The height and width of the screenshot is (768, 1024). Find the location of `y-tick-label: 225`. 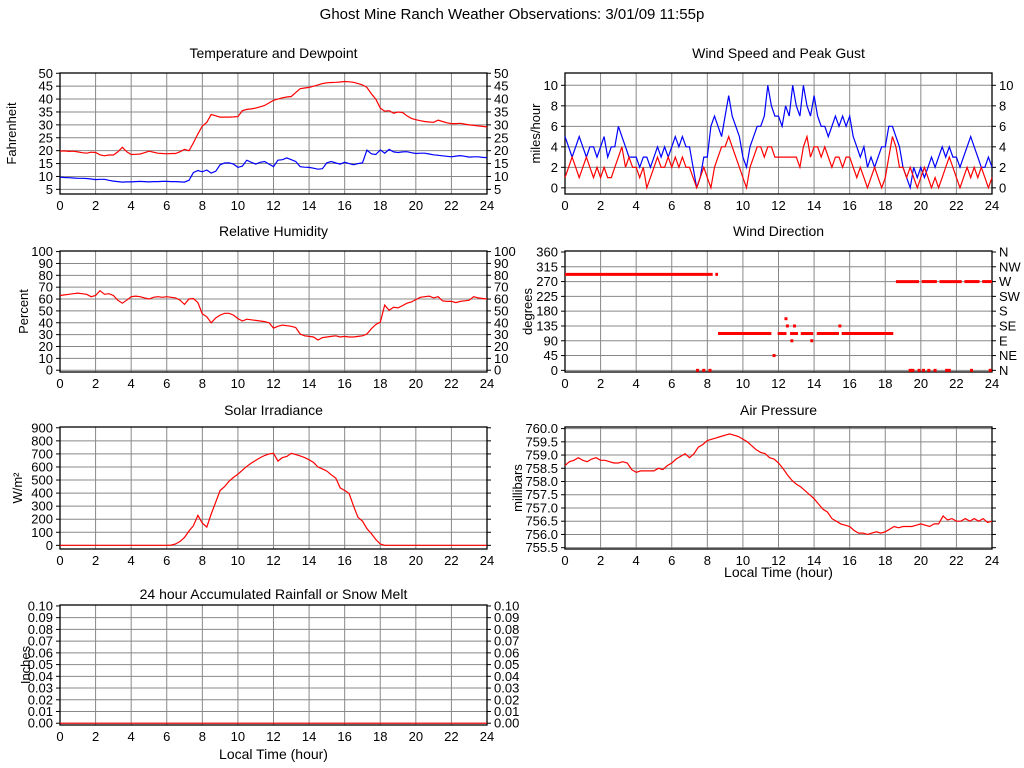

y-tick-label: 225 is located at coordinates (547, 296).